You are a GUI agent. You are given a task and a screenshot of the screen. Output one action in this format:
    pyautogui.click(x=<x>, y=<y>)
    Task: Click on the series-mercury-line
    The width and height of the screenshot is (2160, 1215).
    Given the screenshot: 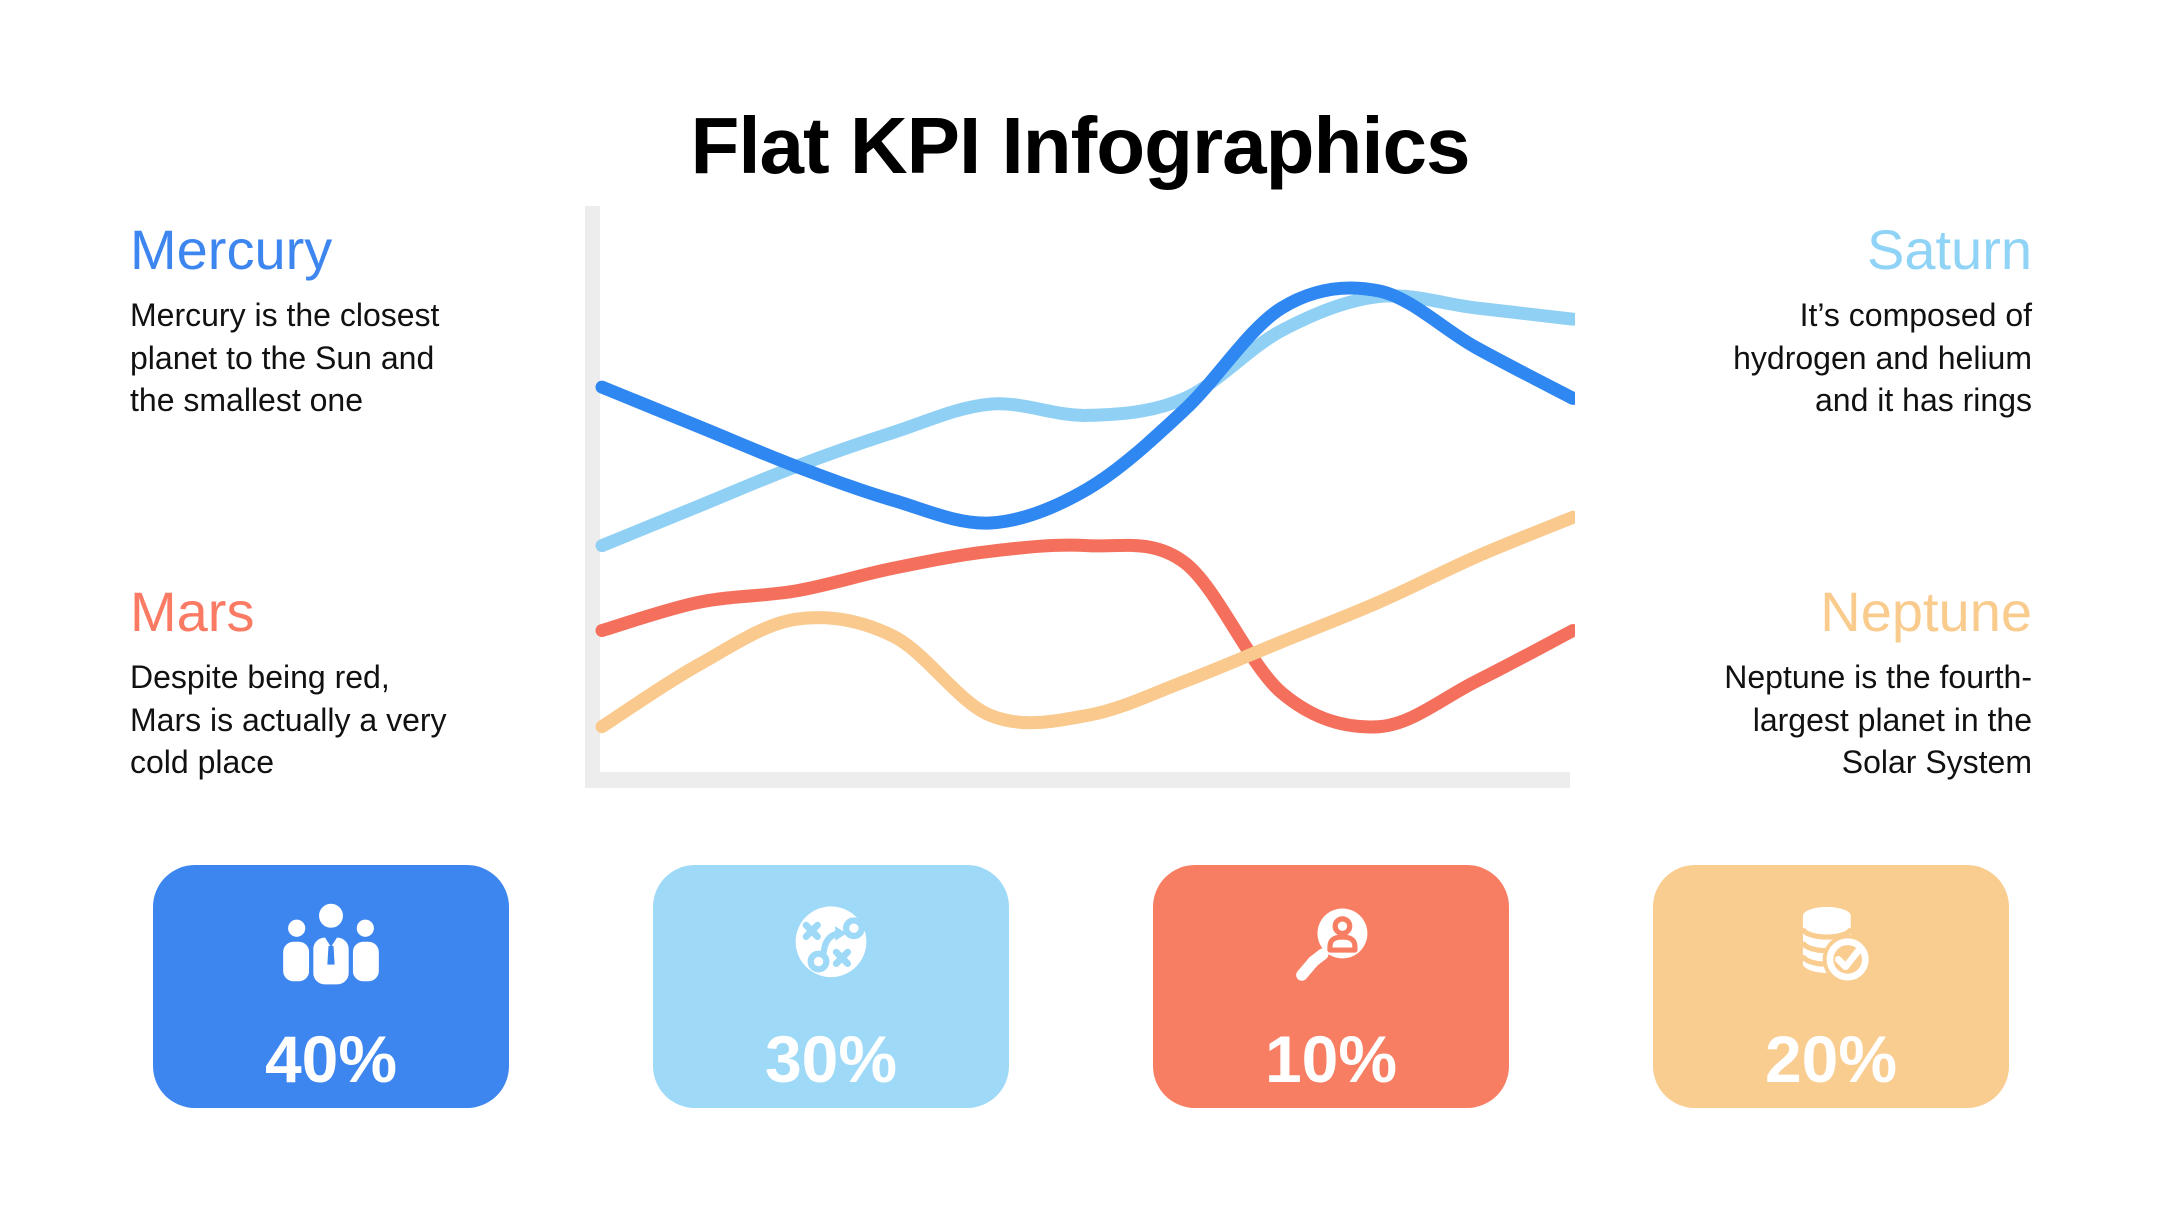 What is the action you would take?
    pyautogui.click(x=1085, y=405)
    